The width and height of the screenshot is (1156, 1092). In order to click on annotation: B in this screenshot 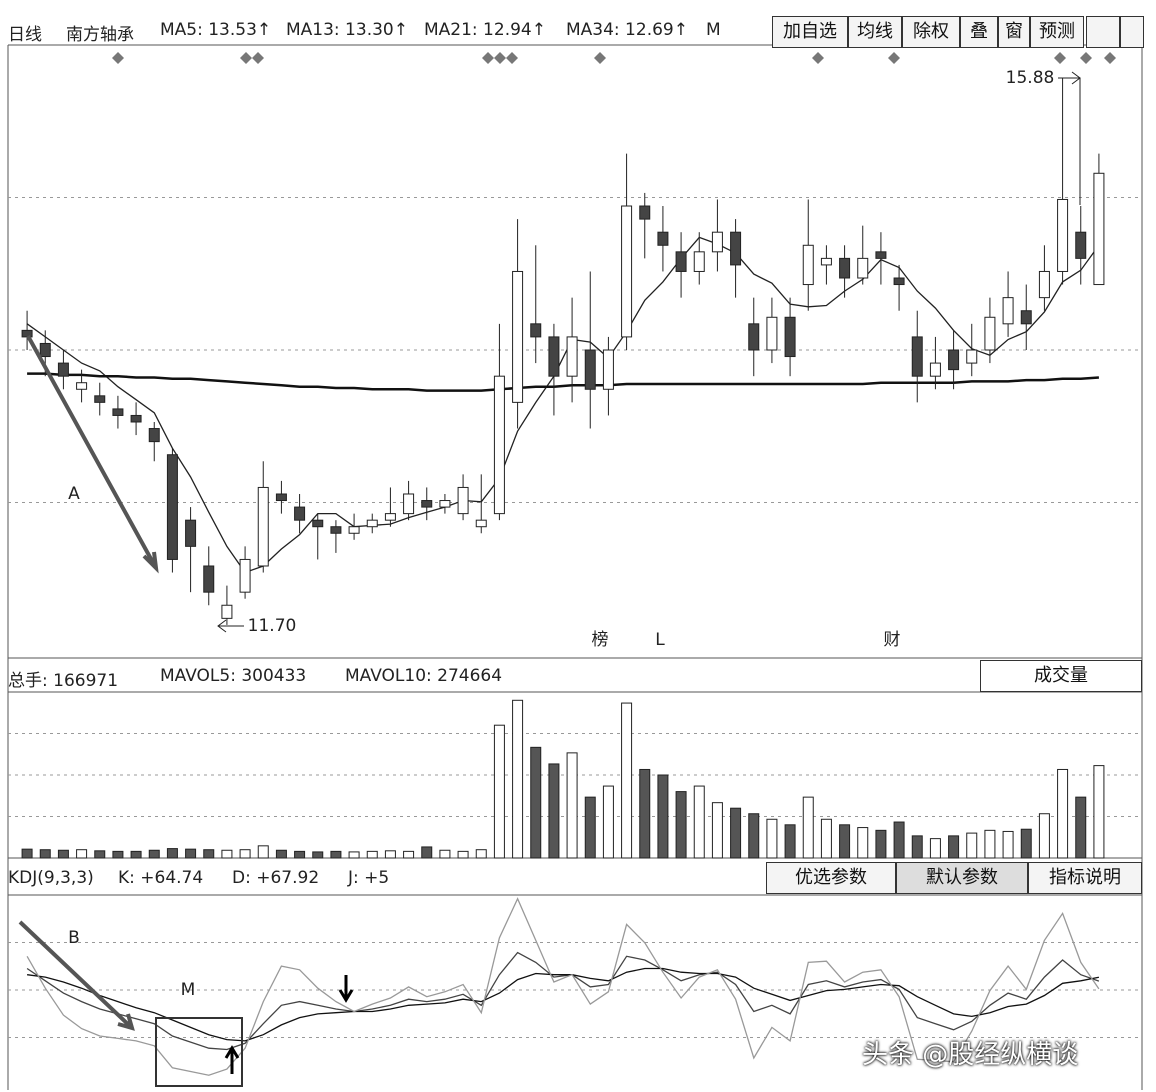, I will do `click(74, 938)`.